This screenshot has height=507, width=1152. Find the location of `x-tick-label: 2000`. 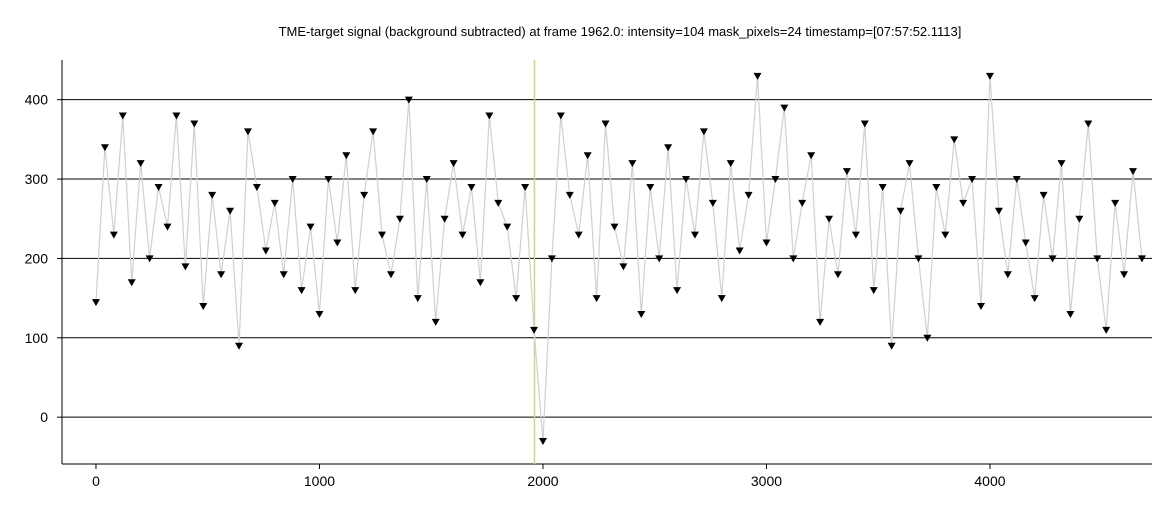

x-tick-label: 2000 is located at coordinates (542, 481).